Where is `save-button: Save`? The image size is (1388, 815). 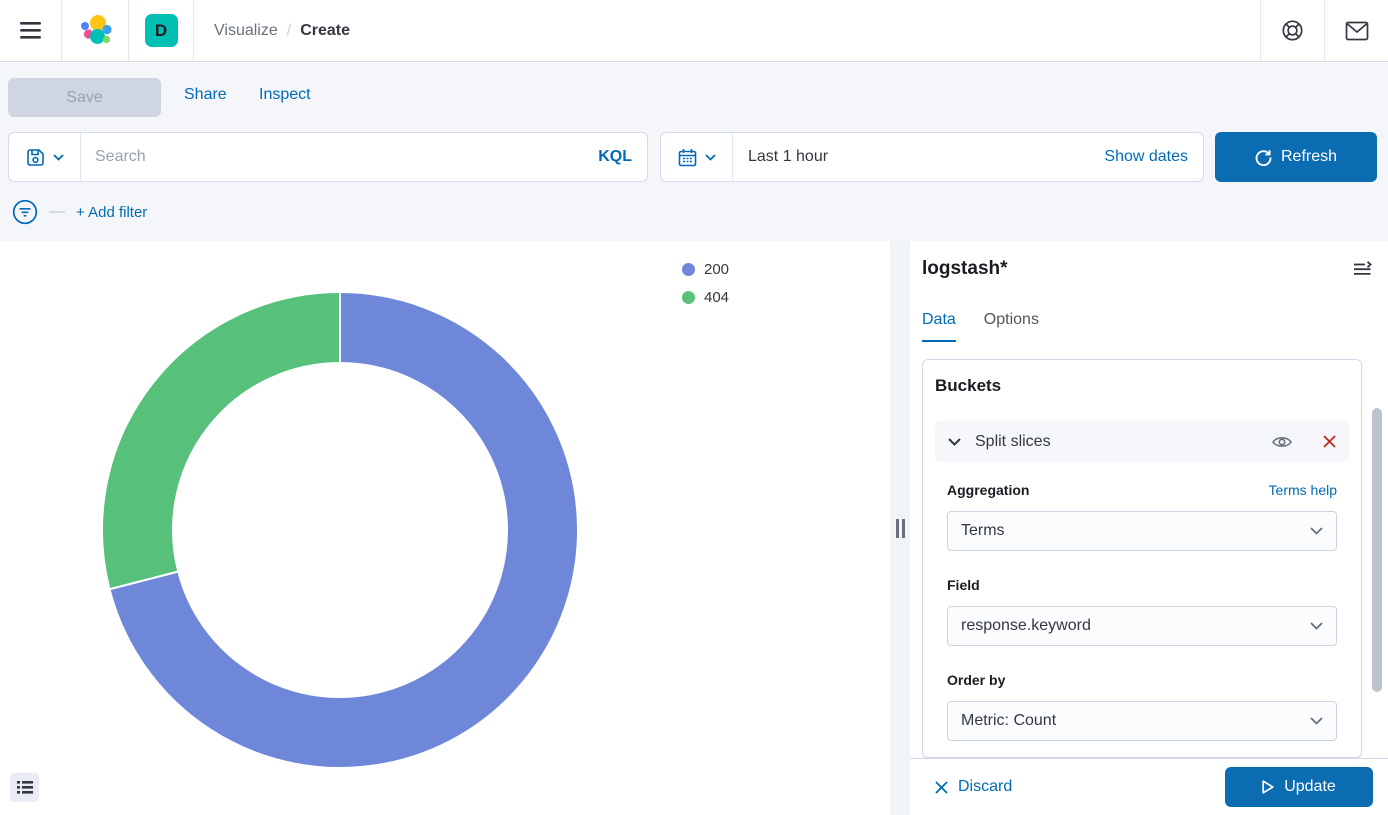 save-button: Save is located at coordinates (84, 97).